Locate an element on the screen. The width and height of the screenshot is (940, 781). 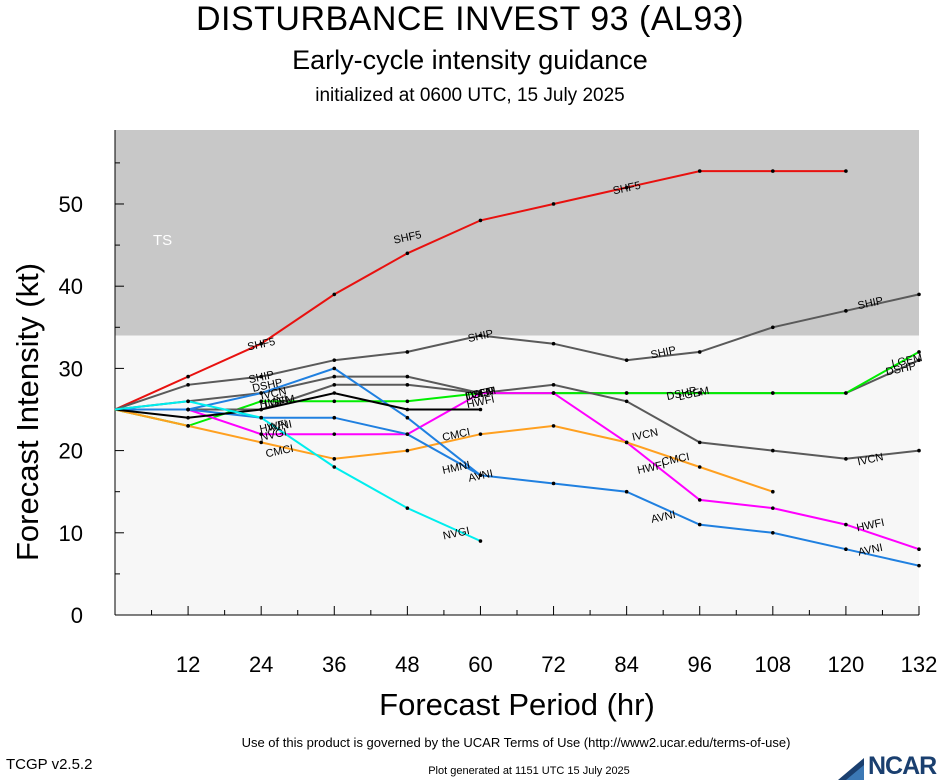
initialization-time: initialized at 0600 UTC, 15 July 2025 is located at coordinates (470, 95).